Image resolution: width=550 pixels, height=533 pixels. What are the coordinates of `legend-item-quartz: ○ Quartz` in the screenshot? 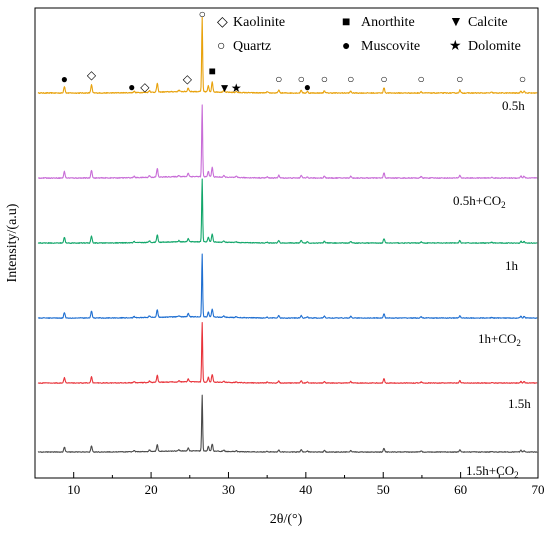 It's located at (244, 46).